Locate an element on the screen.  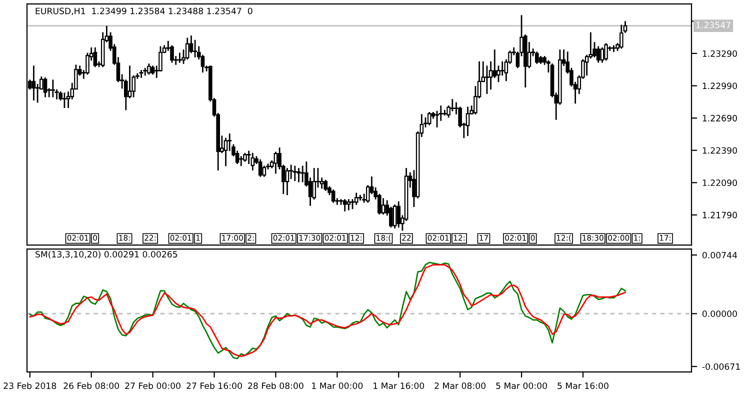
x-tick-label: 1 Mar 00:00 is located at coordinates (337, 386).